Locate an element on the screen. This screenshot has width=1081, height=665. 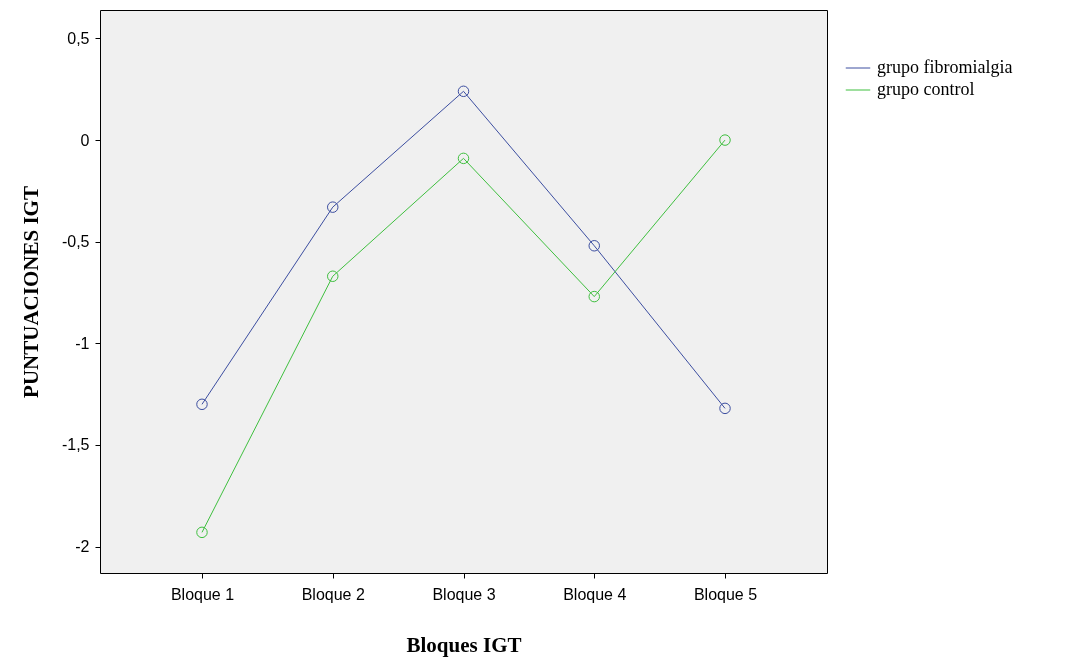
x-tick-label: Bloque 4 is located at coordinates (595, 594).